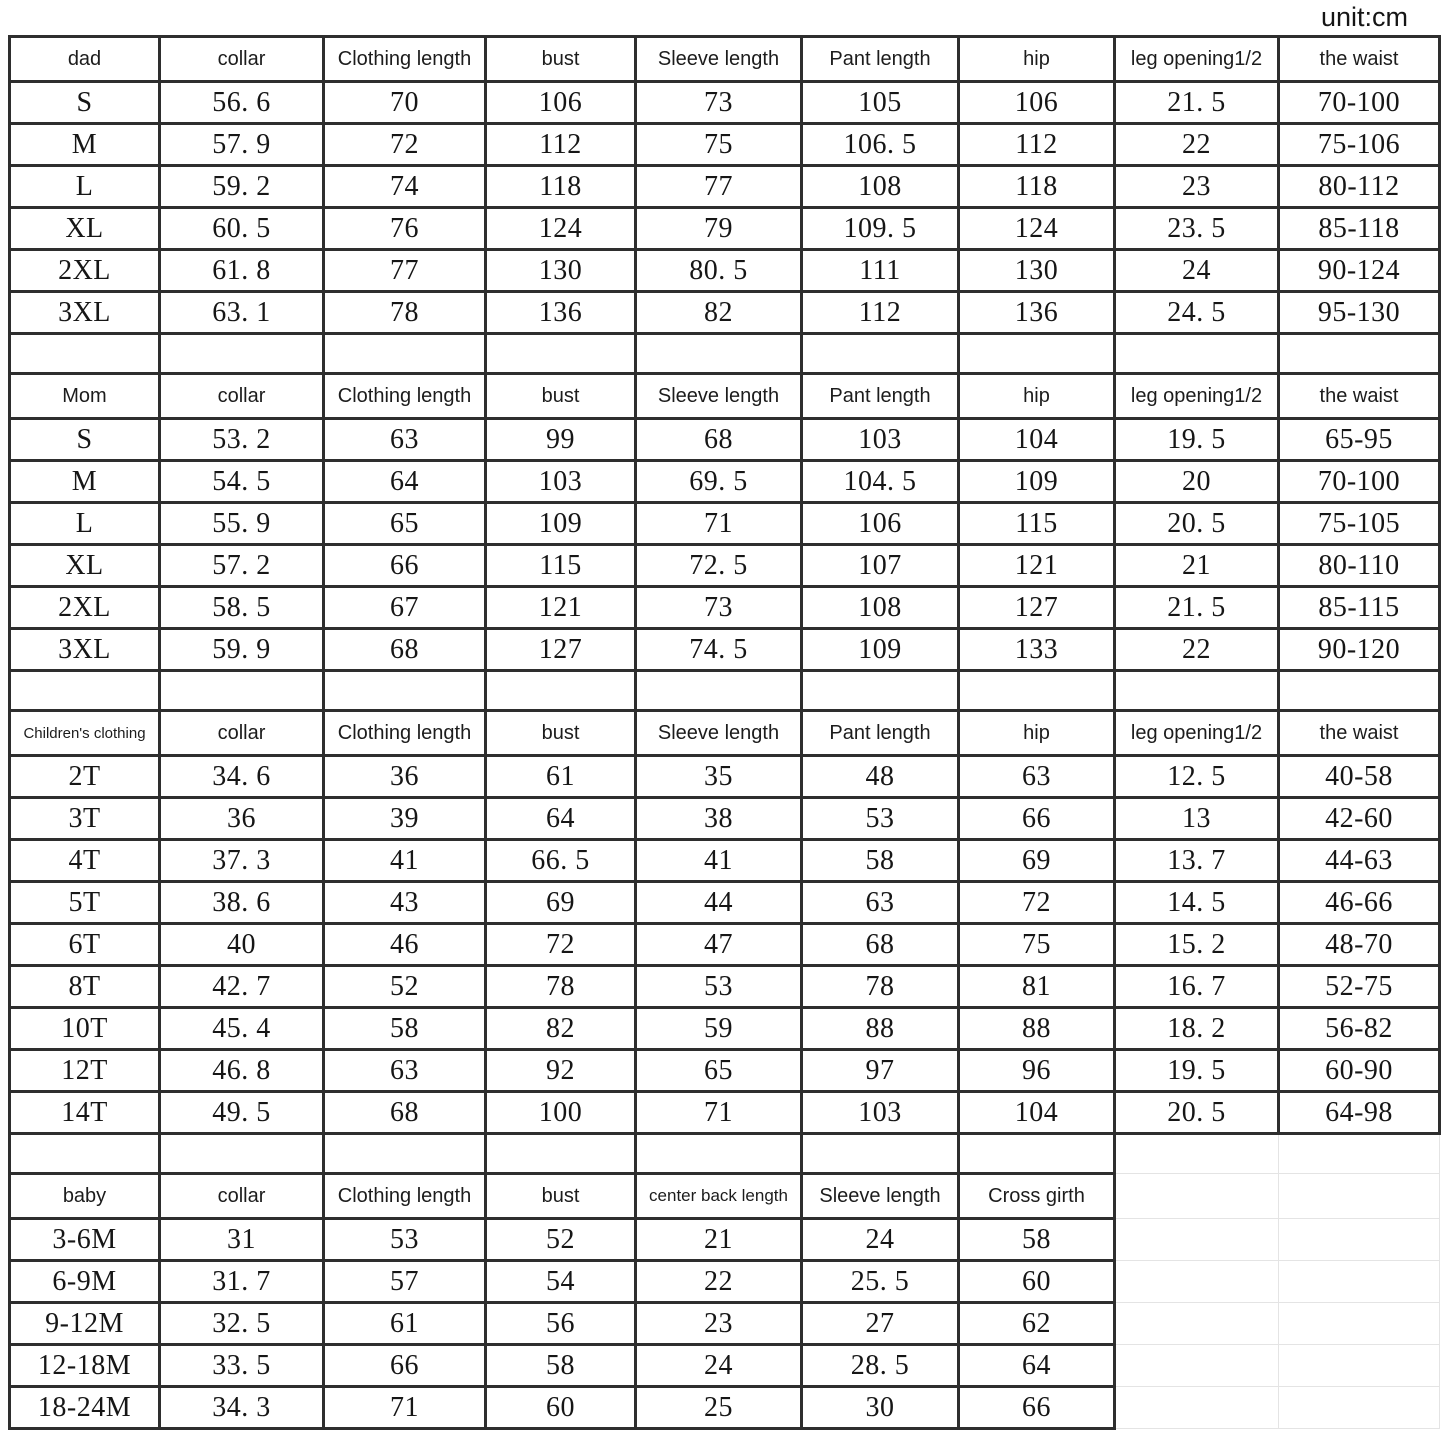 This screenshot has height=1432, width=1445. What do you see at coordinates (718, 1239) in the screenshot?
I see `value-cell: 21` at bounding box center [718, 1239].